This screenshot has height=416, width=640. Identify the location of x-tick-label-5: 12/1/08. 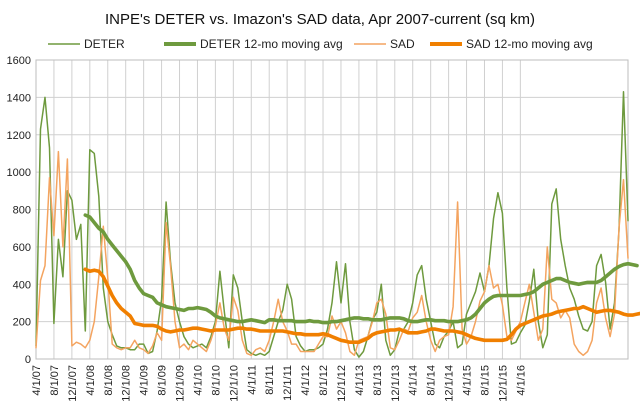
(127, 383).